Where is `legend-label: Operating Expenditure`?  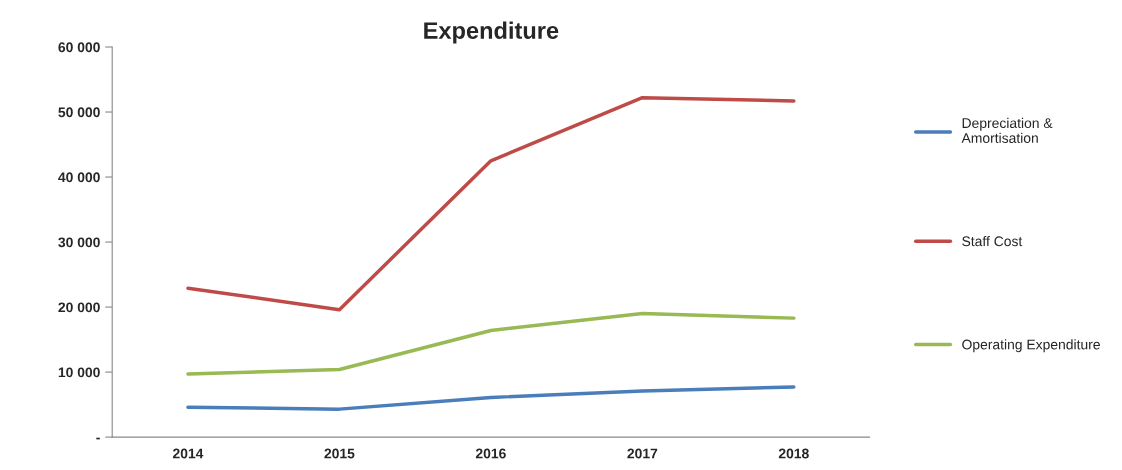
legend-label: Operating Expenditure is located at coordinates (1031, 346).